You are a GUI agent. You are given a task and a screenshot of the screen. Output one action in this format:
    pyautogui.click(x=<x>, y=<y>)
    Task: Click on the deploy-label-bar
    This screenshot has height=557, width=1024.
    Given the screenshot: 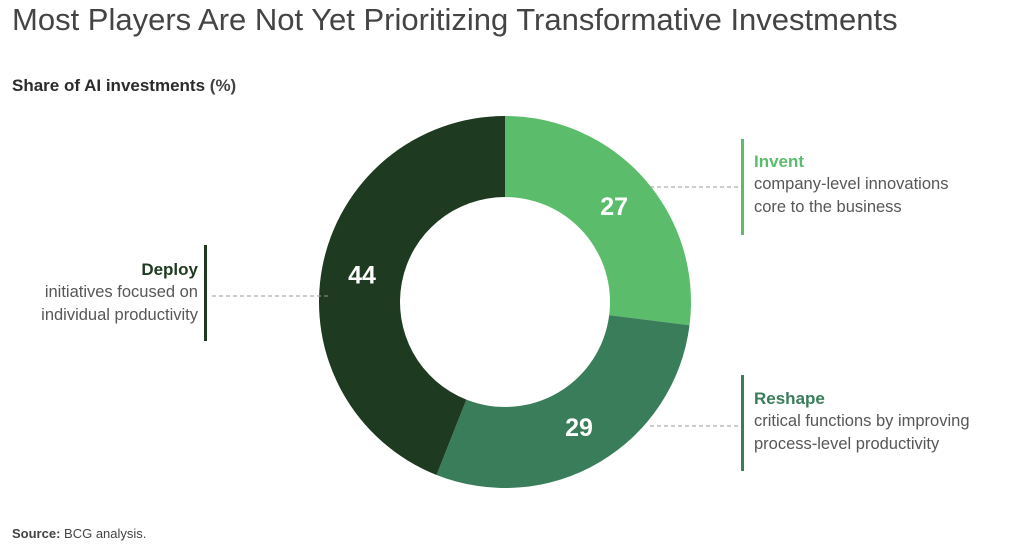 What is the action you would take?
    pyautogui.click(x=205, y=293)
    